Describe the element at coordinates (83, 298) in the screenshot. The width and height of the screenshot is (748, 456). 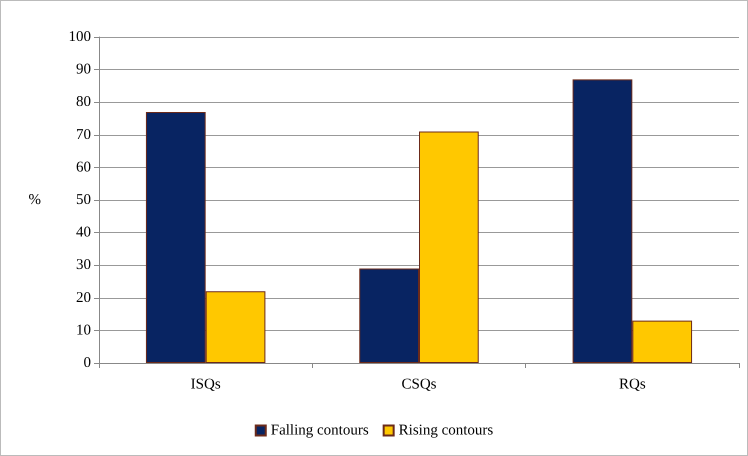
I see `y-tick-label: 20` at that location.